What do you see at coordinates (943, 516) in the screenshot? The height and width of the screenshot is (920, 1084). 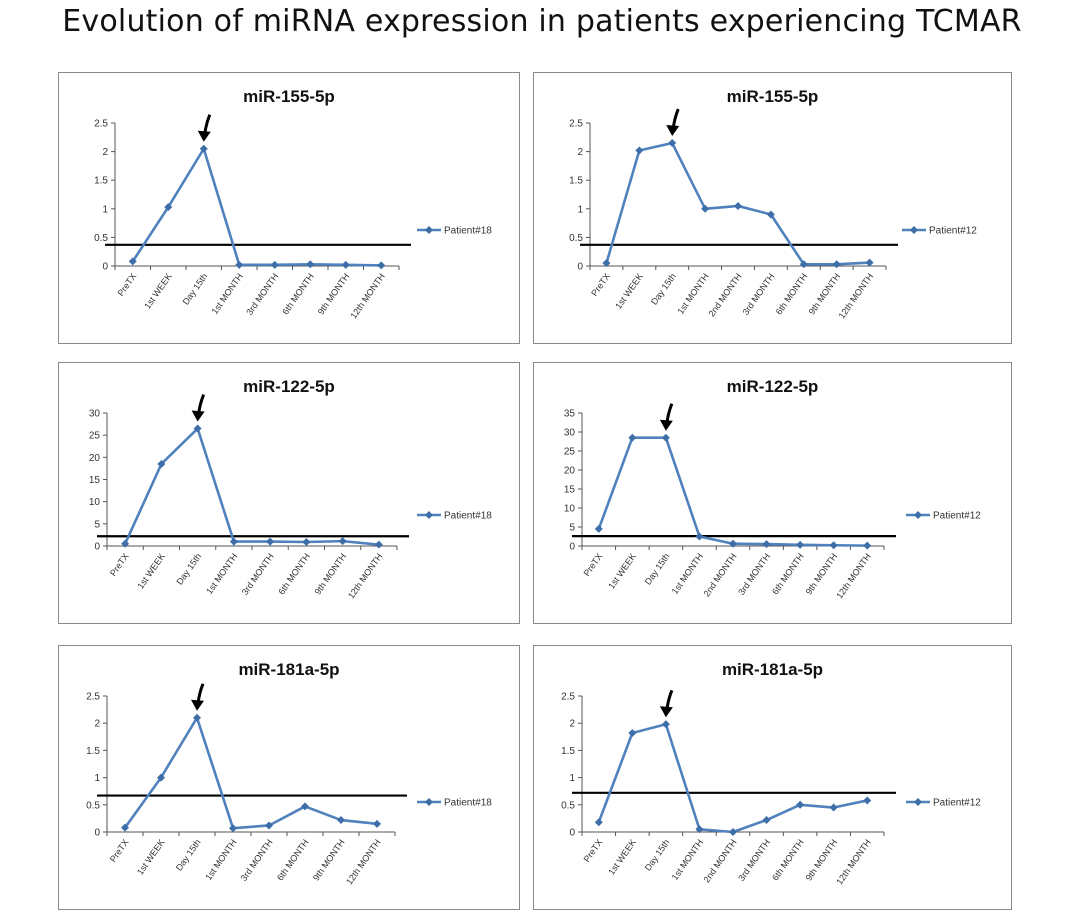 I see `legend: Patient#12` at bounding box center [943, 516].